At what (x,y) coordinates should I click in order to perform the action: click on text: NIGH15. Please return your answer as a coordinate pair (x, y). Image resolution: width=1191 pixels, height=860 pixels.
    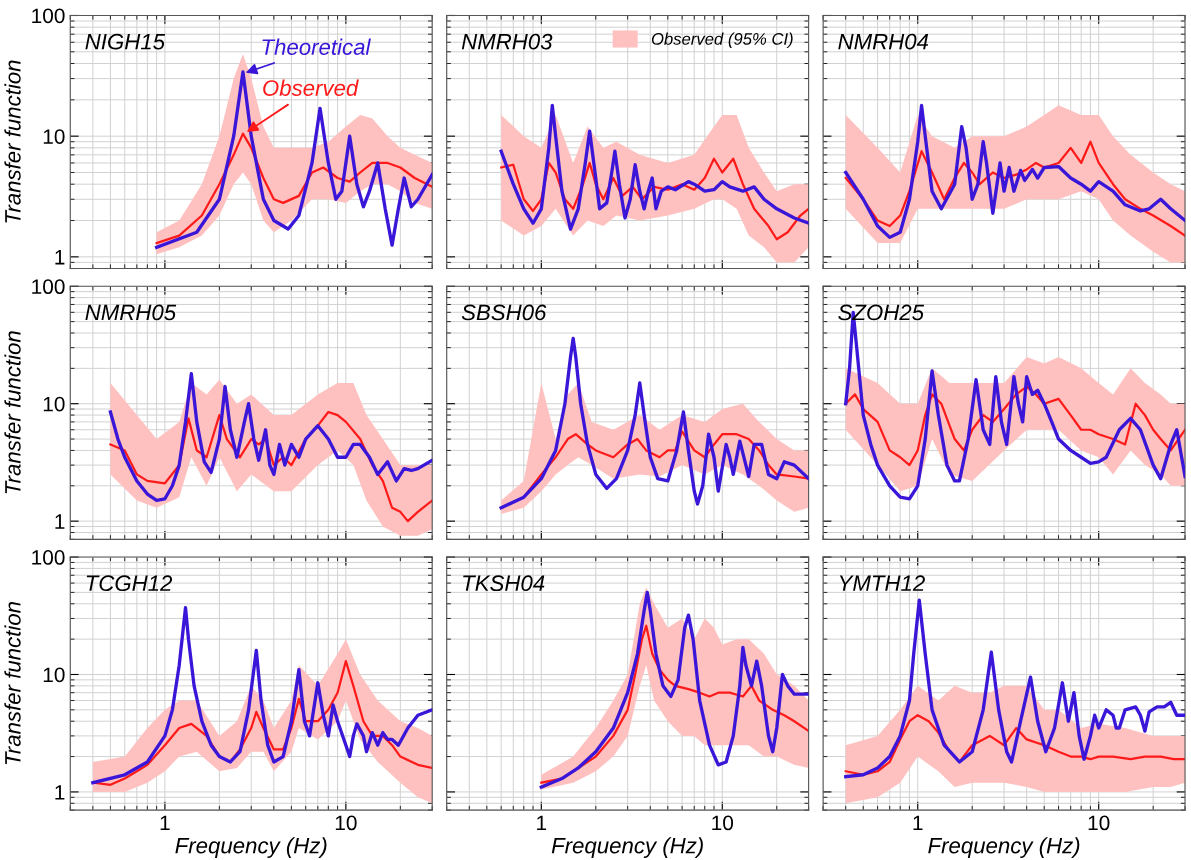
    Looking at the image, I should click on (125, 41).